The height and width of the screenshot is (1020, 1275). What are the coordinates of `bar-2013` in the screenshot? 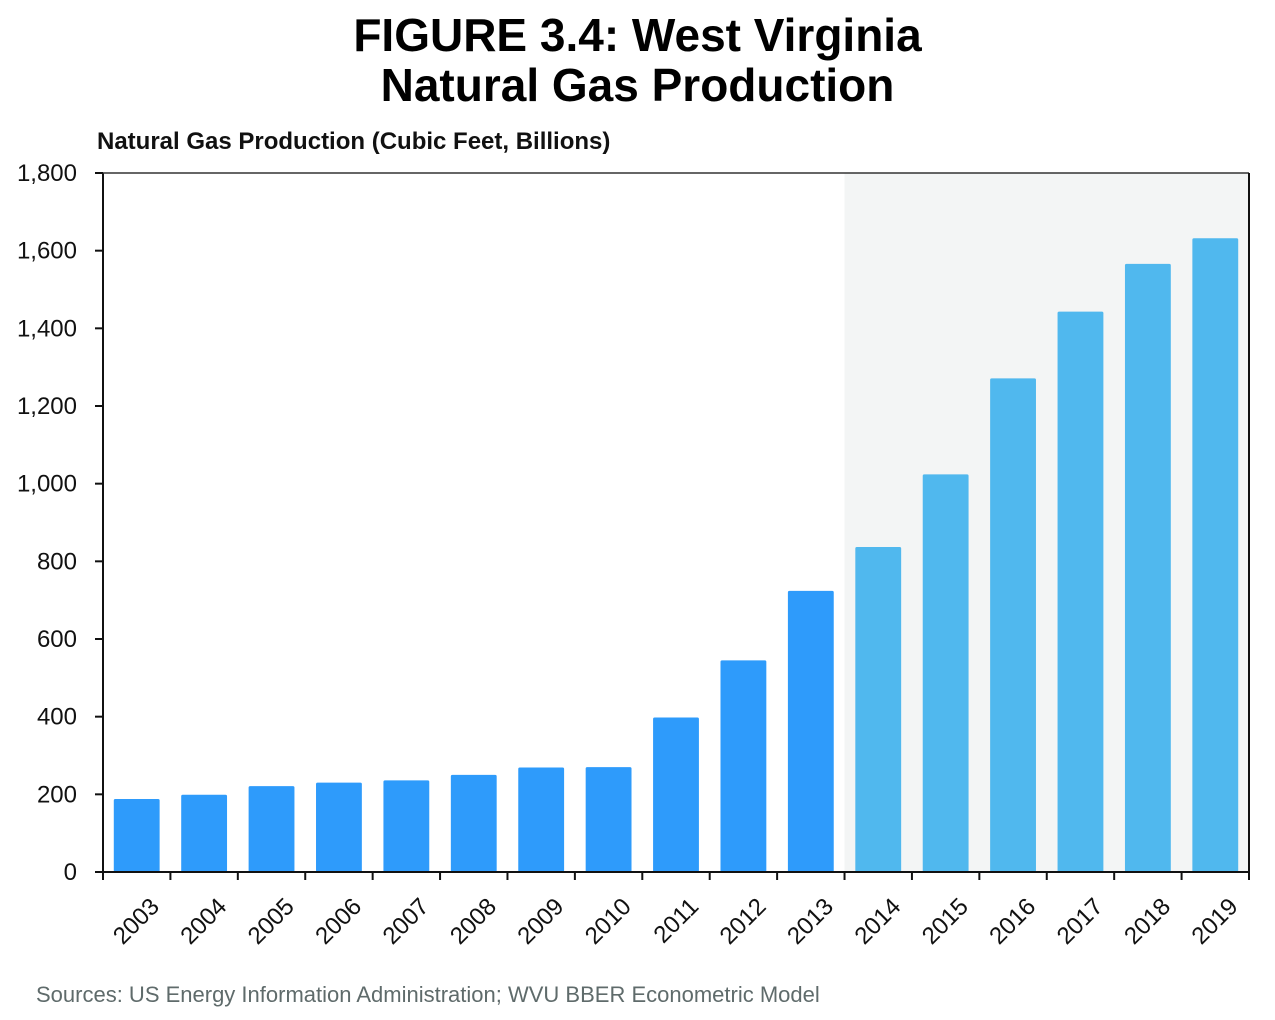 It's located at (810, 731).